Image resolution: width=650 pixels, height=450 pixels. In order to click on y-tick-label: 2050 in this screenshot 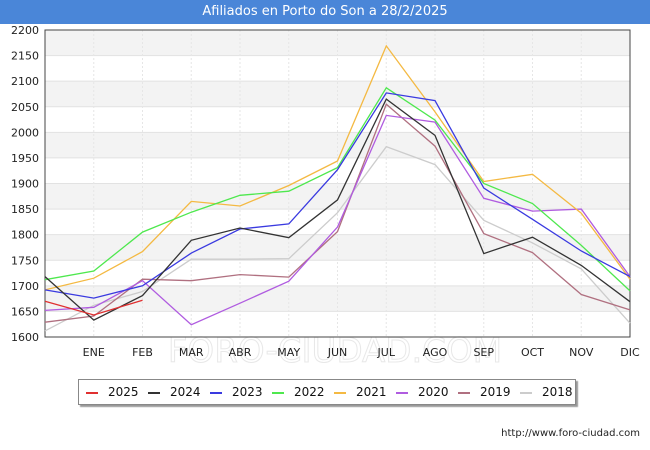, I will do `click(25, 107)`.